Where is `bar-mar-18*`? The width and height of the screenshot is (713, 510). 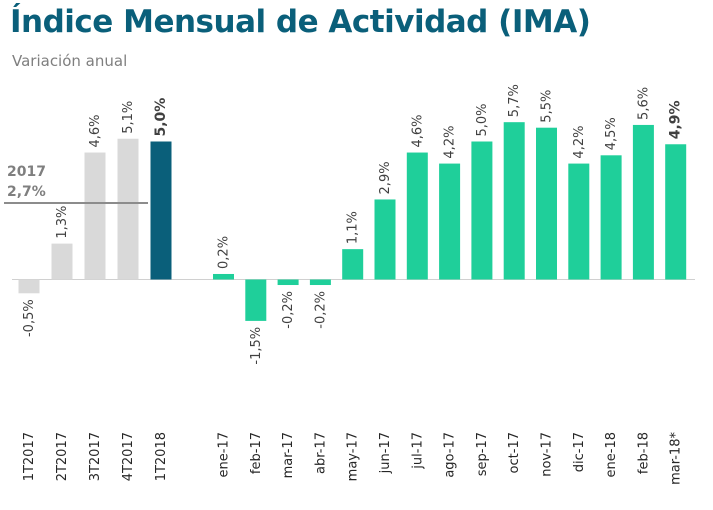 bar-mar-18* is located at coordinates (676, 212).